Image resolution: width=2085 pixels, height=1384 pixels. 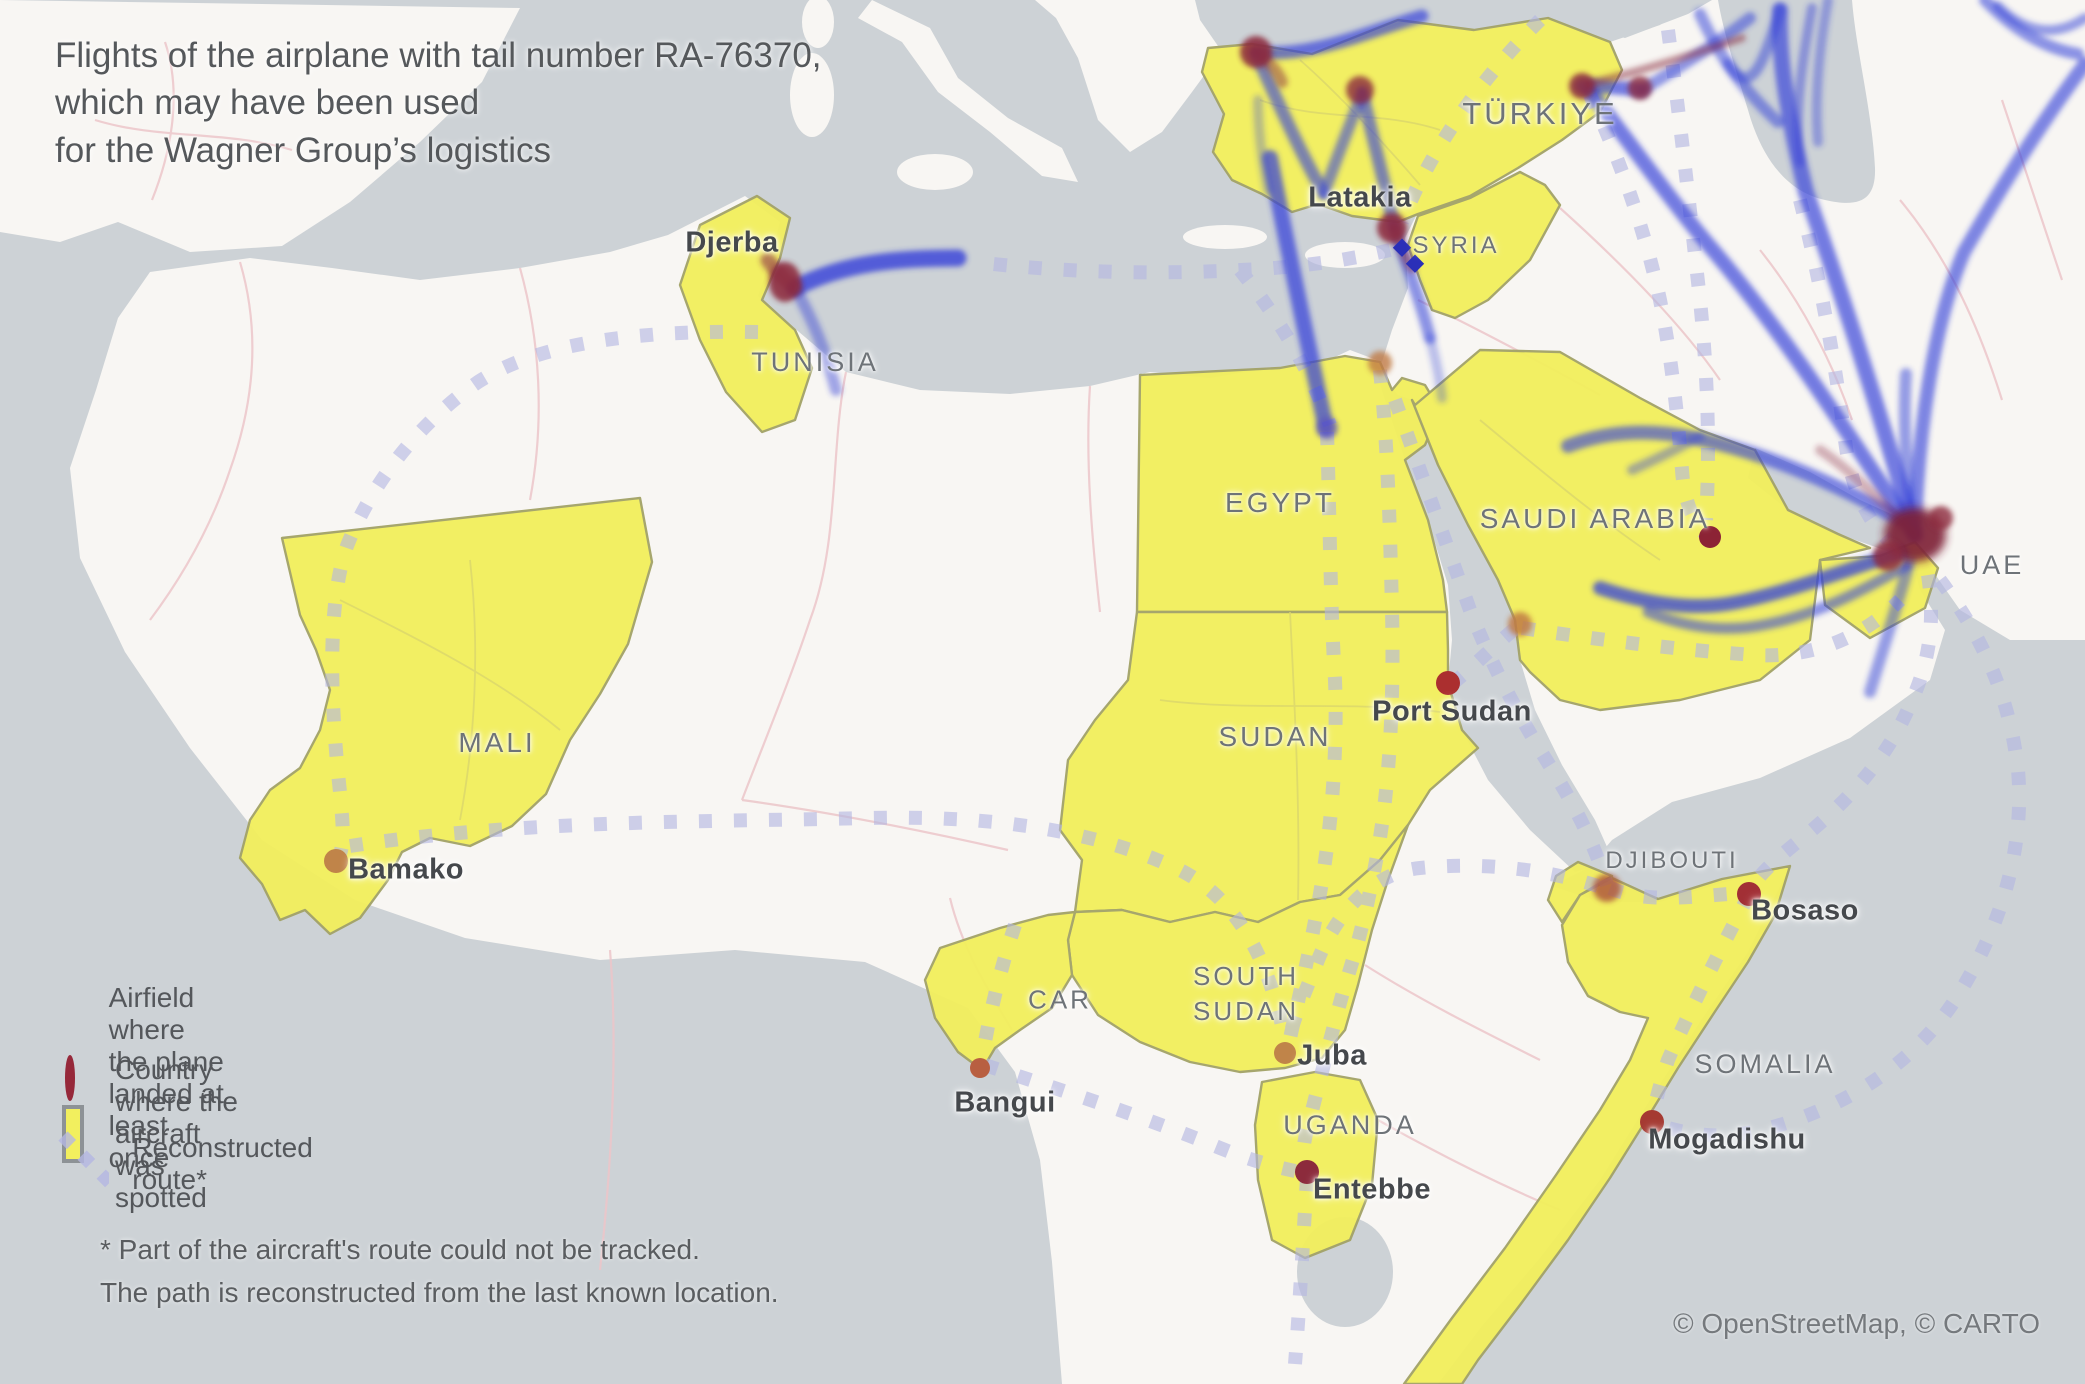 What do you see at coordinates (1582, 86) in the screenshot?
I see `airfield-dot-east-anatolia` at bounding box center [1582, 86].